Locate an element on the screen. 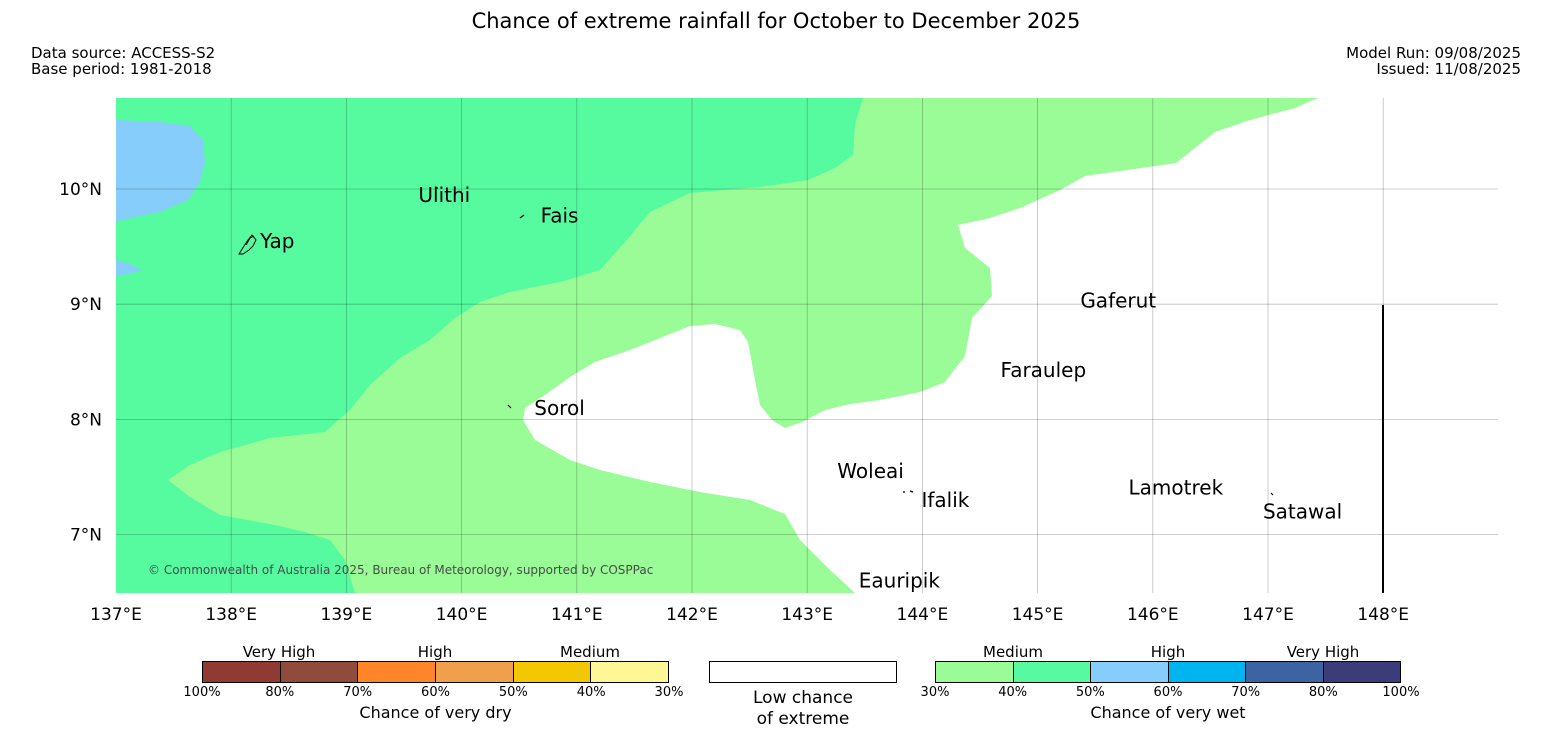 Image resolution: width=1552 pixels, height=736 pixels. wet-colorbar is located at coordinates (1168, 672).